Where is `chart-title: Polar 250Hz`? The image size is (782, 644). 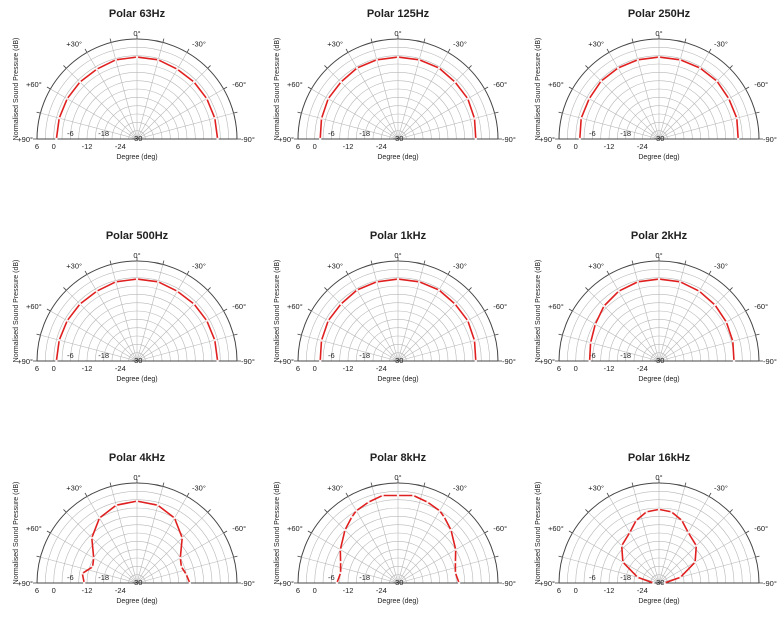
chart-title: Polar 250Hz is located at coordinates (659, 14).